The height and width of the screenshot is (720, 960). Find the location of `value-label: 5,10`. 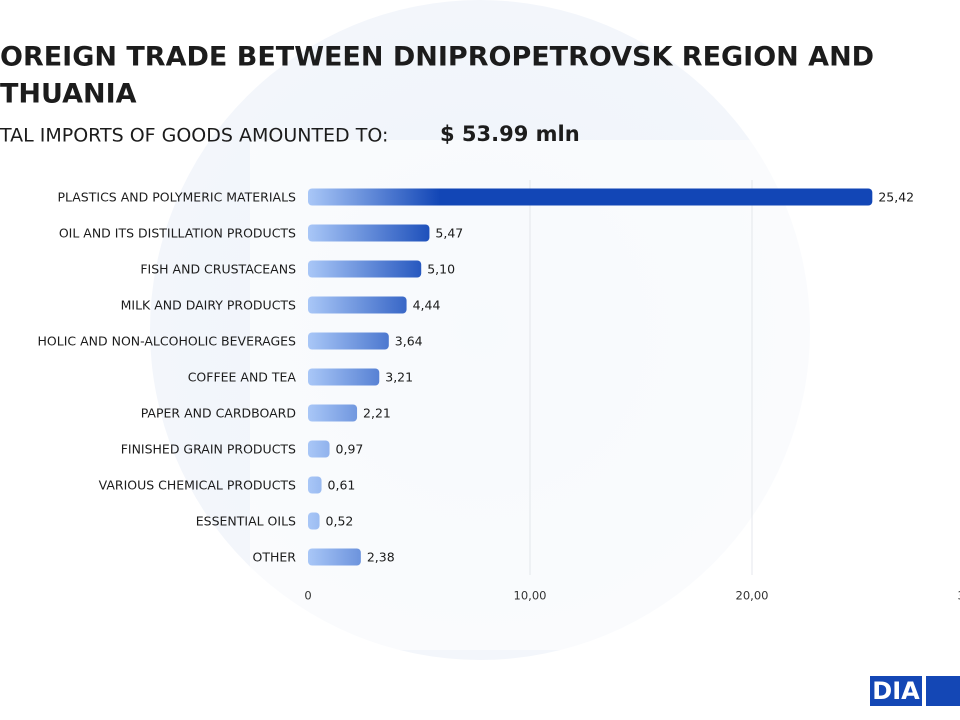

value-label: 5,10 is located at coordinates (441, 269).